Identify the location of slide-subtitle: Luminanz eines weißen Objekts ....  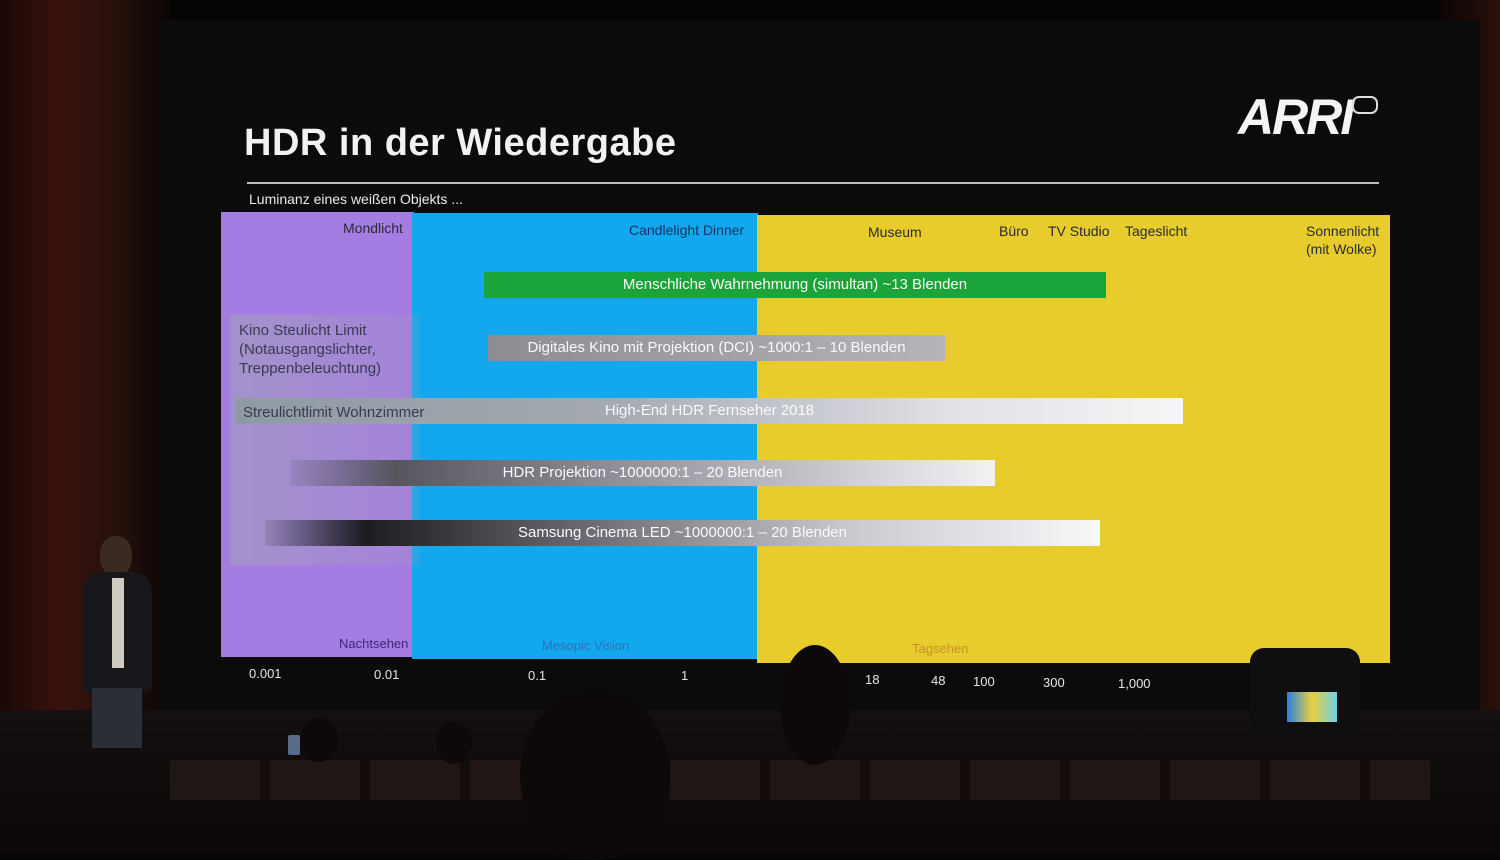
(356, 199).